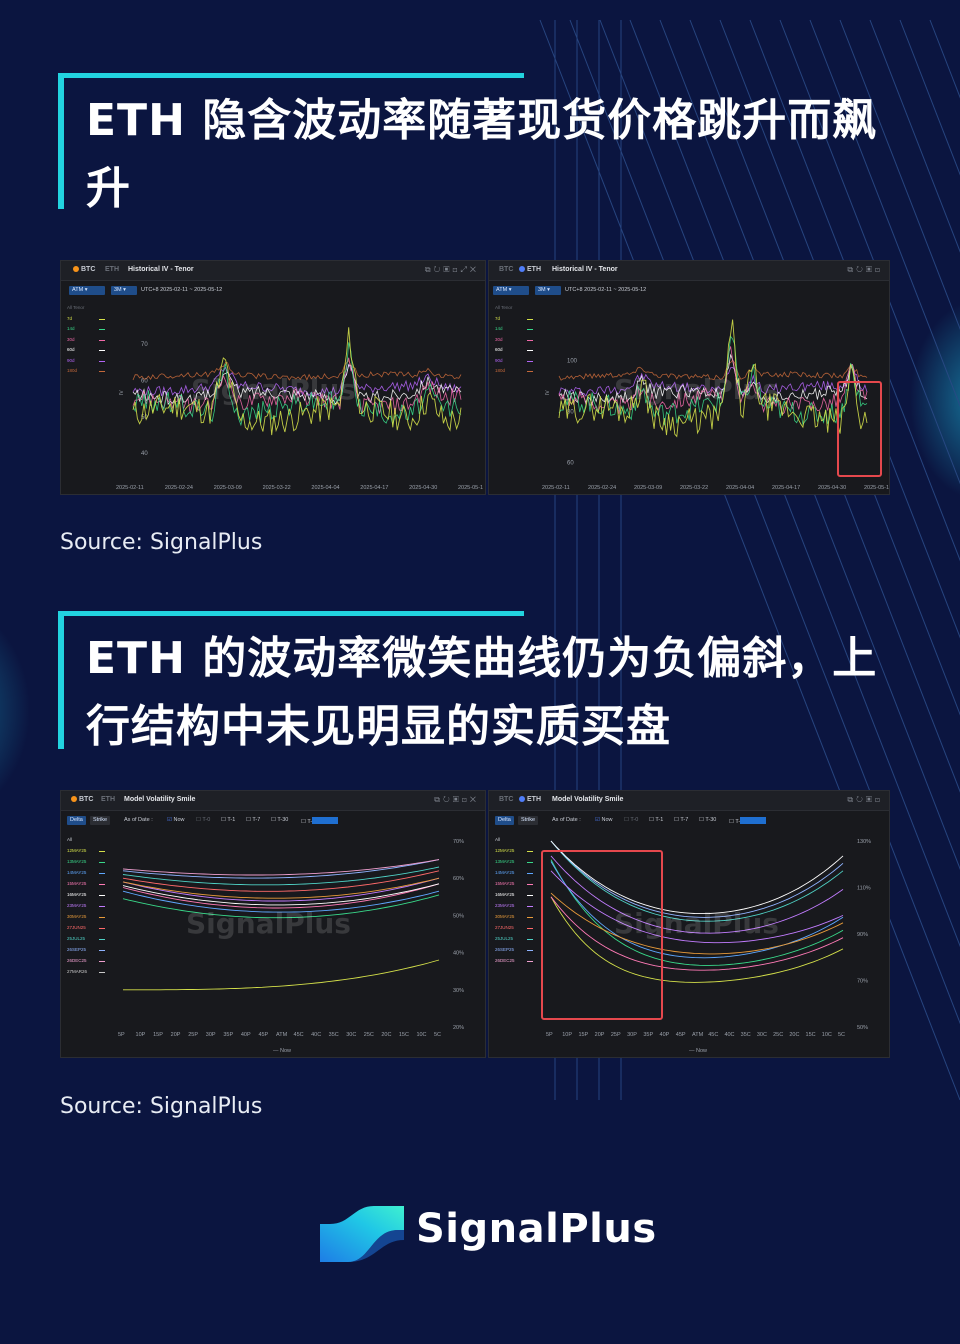 The image size is (960, 1344). I want to click on x-tick-label: 2025-04-04, so click(740, 488).